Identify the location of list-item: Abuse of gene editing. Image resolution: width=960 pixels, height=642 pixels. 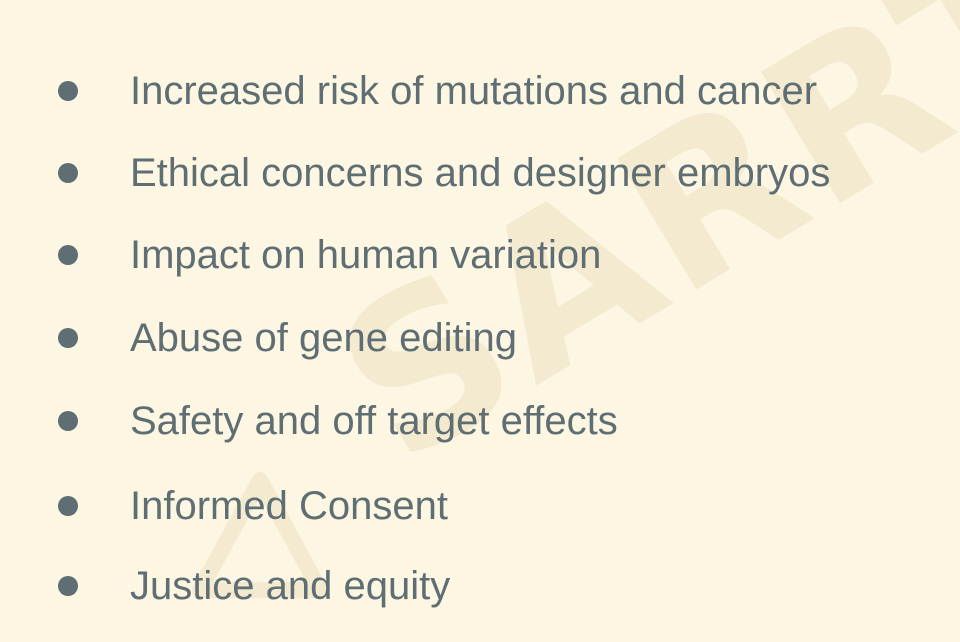
(498, 338).